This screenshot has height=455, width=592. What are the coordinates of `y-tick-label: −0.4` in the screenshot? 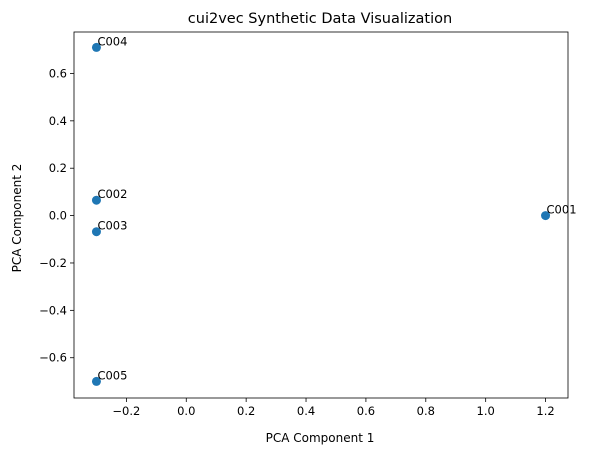 It's located at (53, 310).